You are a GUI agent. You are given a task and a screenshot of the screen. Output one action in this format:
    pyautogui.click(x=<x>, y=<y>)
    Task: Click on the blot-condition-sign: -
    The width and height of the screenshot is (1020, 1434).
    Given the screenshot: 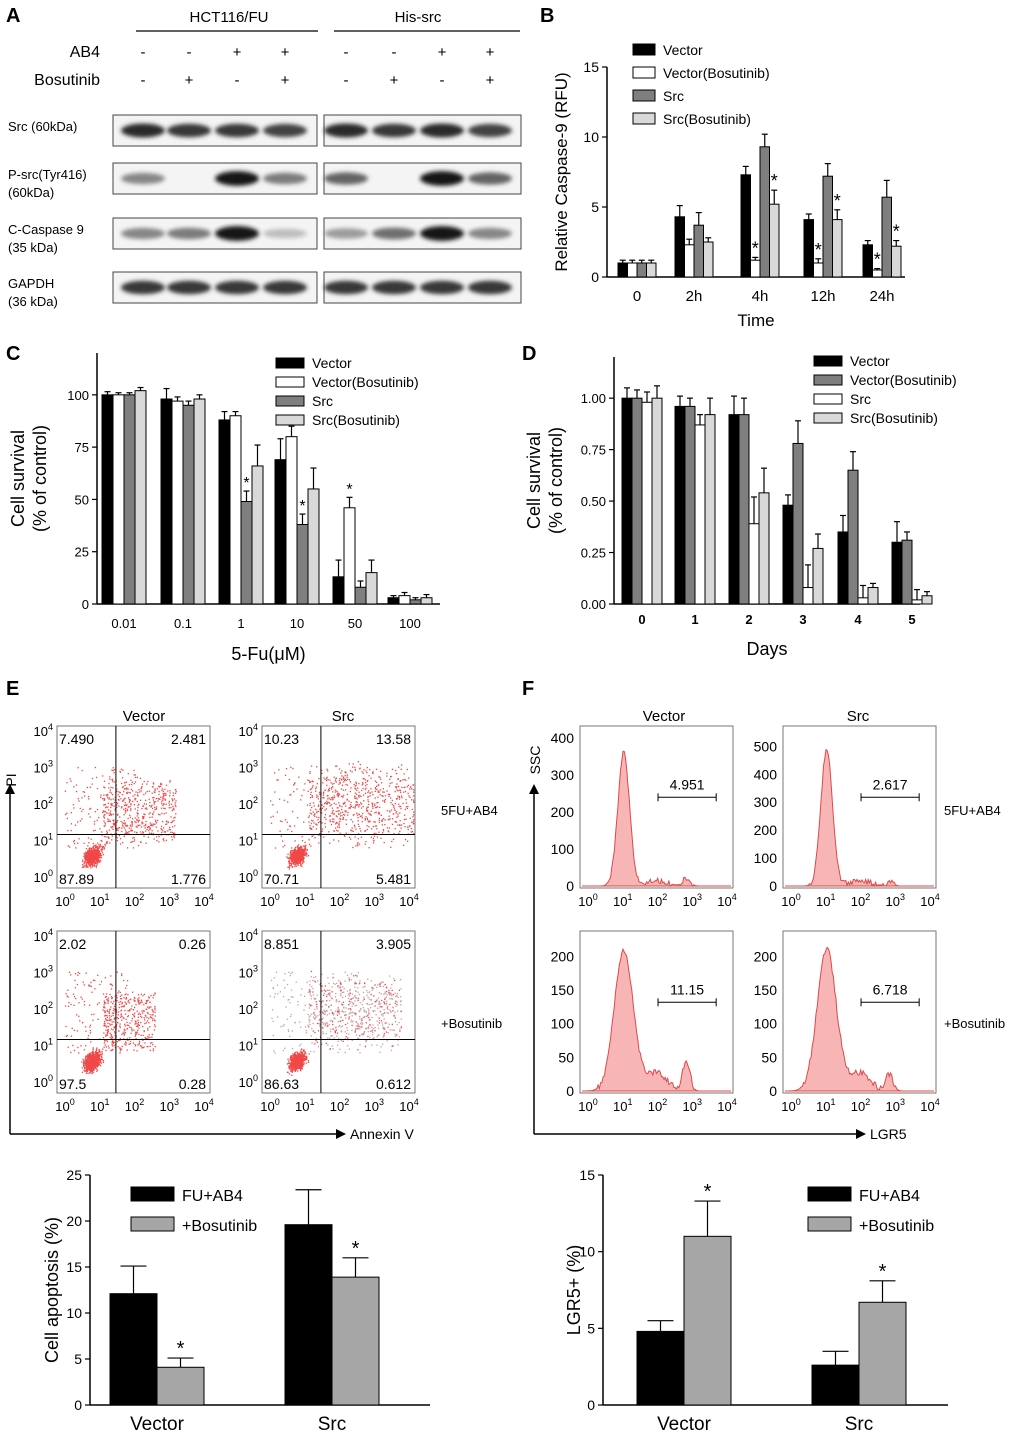 What is the action you would take?
    pyautogui.click(x=394, y=52)
    